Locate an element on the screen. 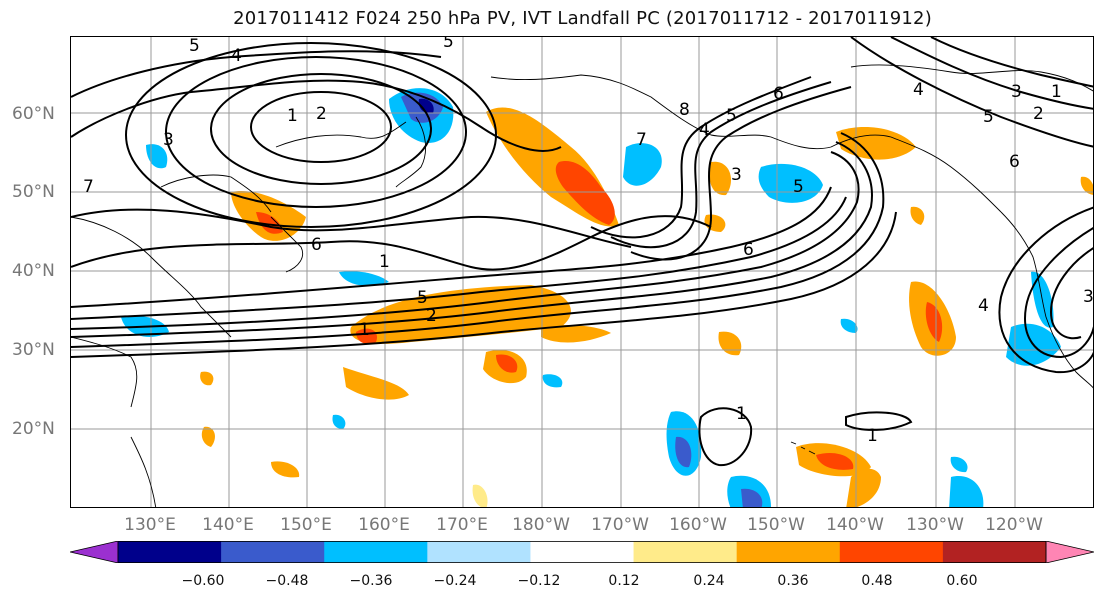 This screenshot has width=1105, height=601. colorbar-tick: 0.36 is located at coordinates (793, 581).